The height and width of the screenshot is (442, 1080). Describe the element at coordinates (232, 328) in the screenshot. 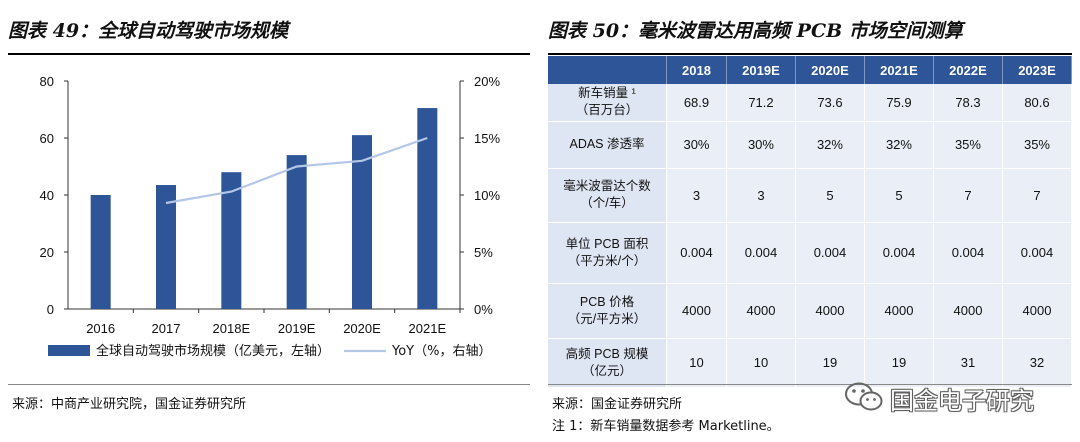

I see `x-tick-label: 2018E` at that location.